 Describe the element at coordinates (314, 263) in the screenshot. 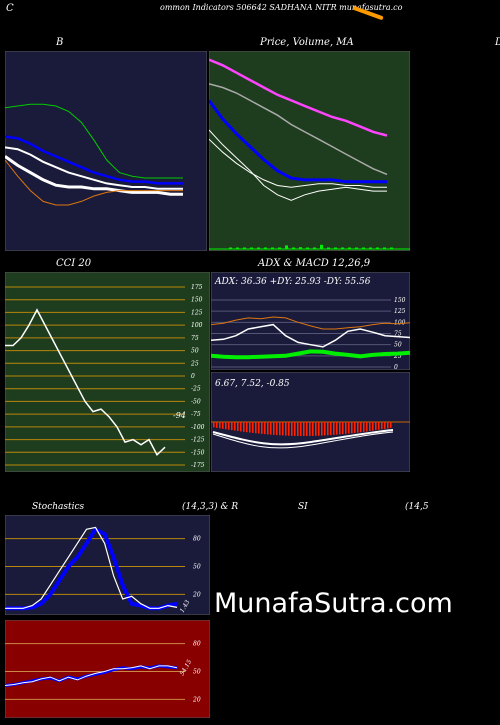

I see `adx-label: ADX & MACD 12,26,9` at that location.